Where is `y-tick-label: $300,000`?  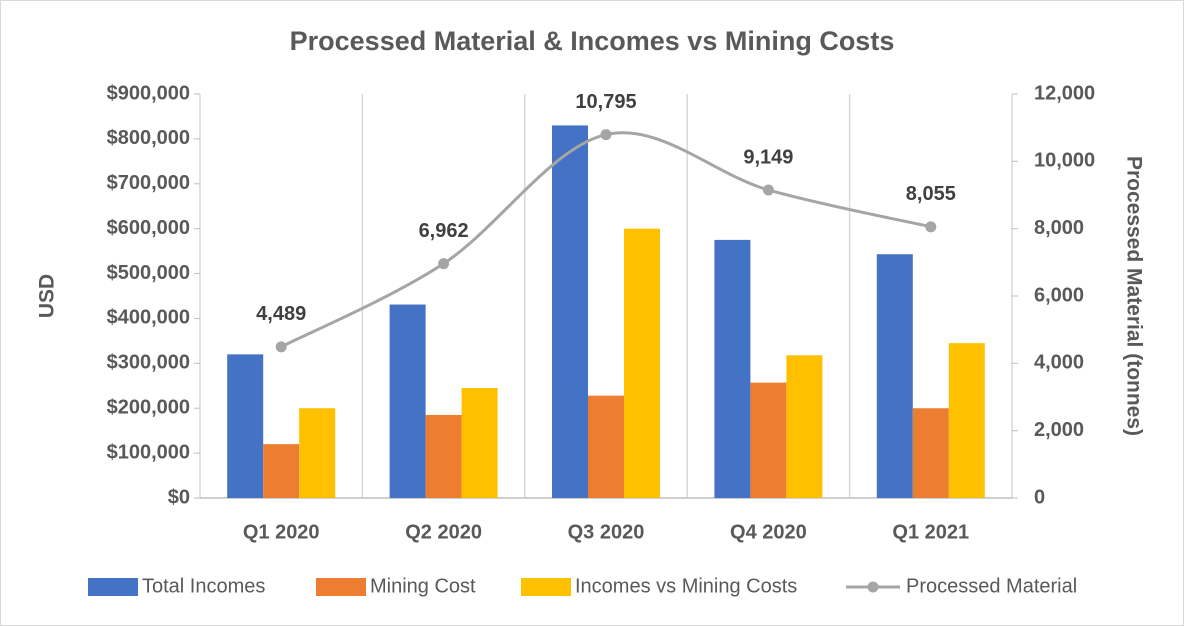
y-tick-label: $300,000 is located at coordinates (148, 363).